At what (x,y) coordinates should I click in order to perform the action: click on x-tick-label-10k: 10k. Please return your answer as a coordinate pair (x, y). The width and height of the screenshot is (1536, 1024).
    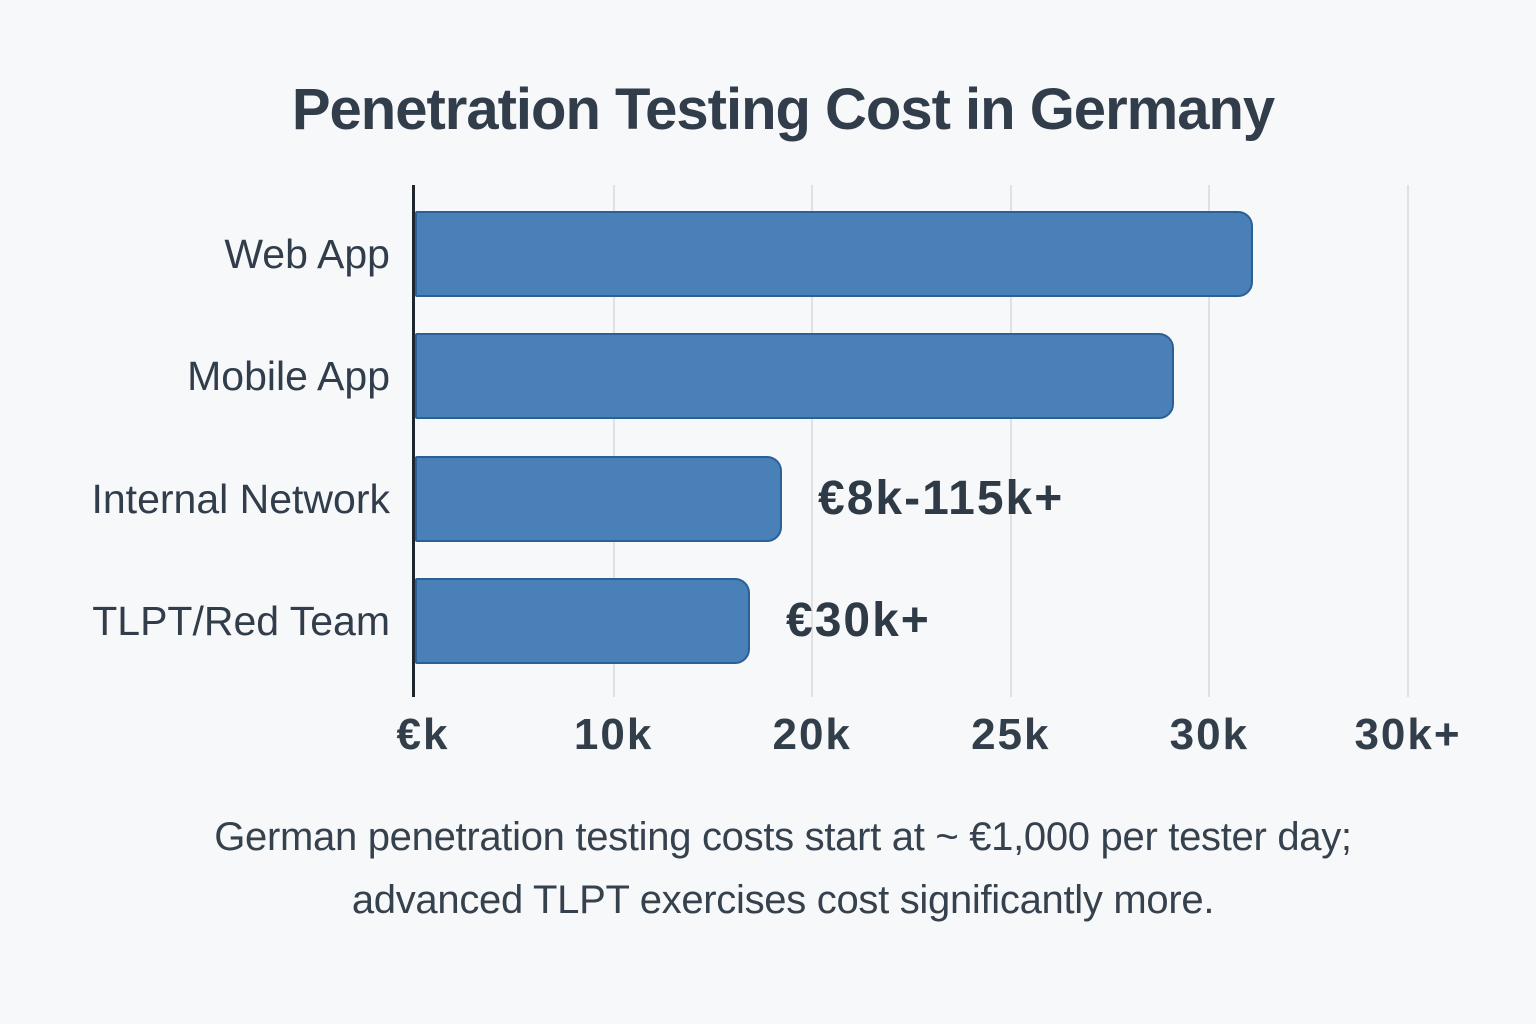
    Looking at the image, I should click on (613, 734).